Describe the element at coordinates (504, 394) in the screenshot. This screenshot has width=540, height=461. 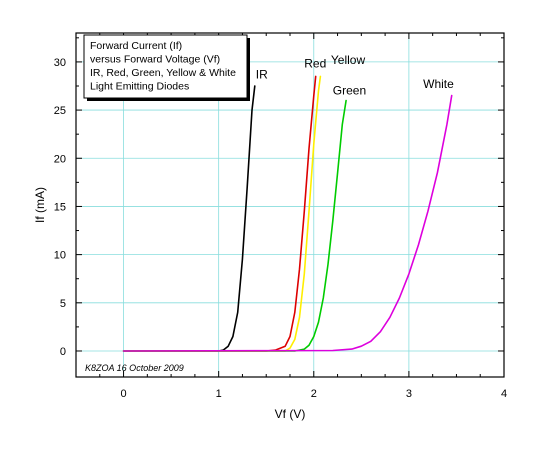
I see `x-tick-label: 4` at that location.